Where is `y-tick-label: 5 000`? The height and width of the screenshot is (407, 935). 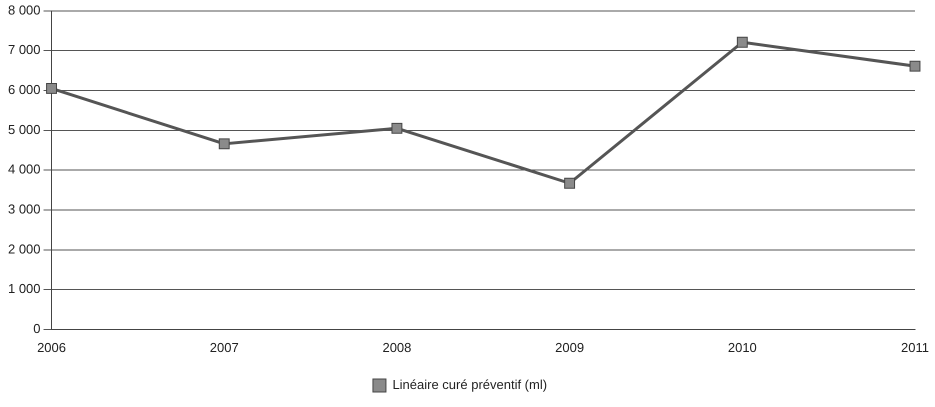 y-tick-label: 5 000 is located at coordinates (24, 129).